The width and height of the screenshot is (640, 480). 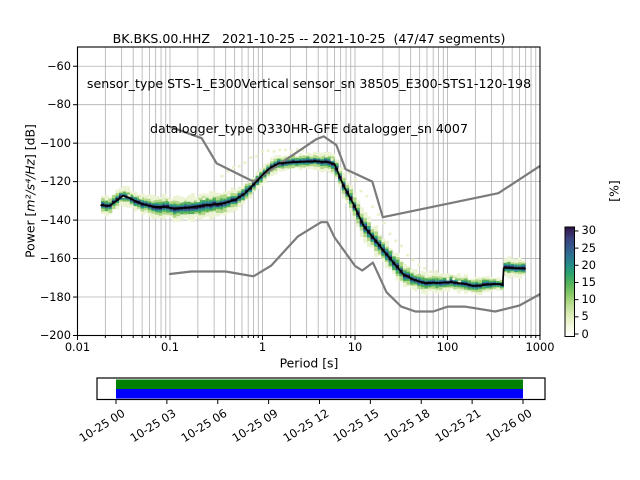 I want to click on noise-model-nhnm-line, so click(x=354, y=172).